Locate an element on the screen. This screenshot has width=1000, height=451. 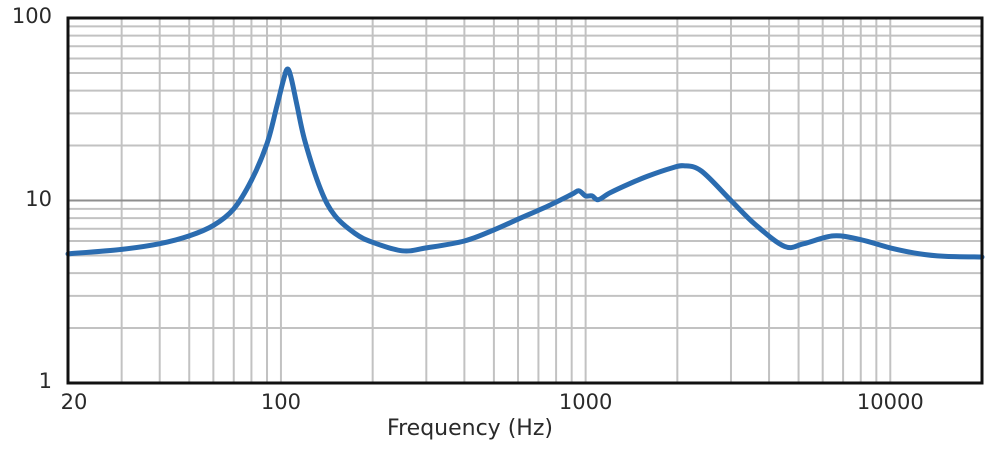
x-axis-title: Frequency (Hz) is located at coordinates (470, 428).